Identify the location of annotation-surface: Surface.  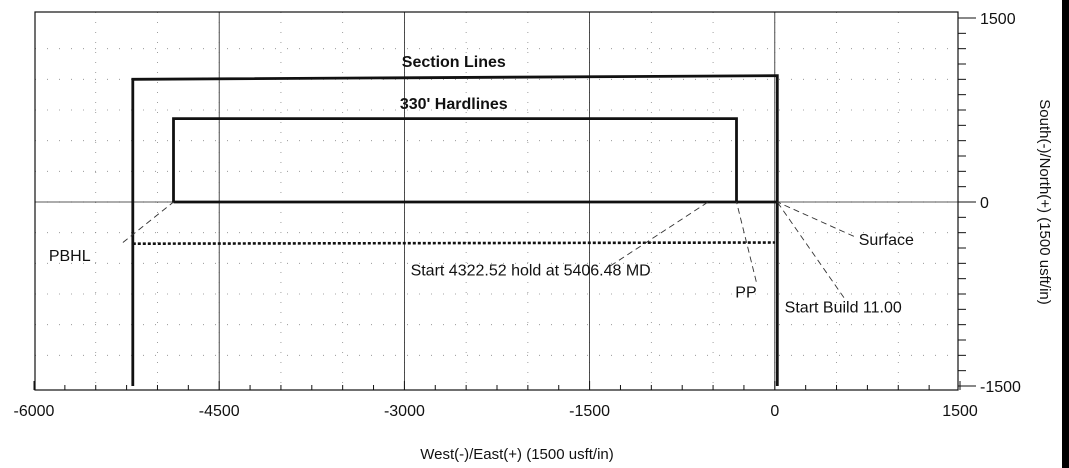
(886, 240).